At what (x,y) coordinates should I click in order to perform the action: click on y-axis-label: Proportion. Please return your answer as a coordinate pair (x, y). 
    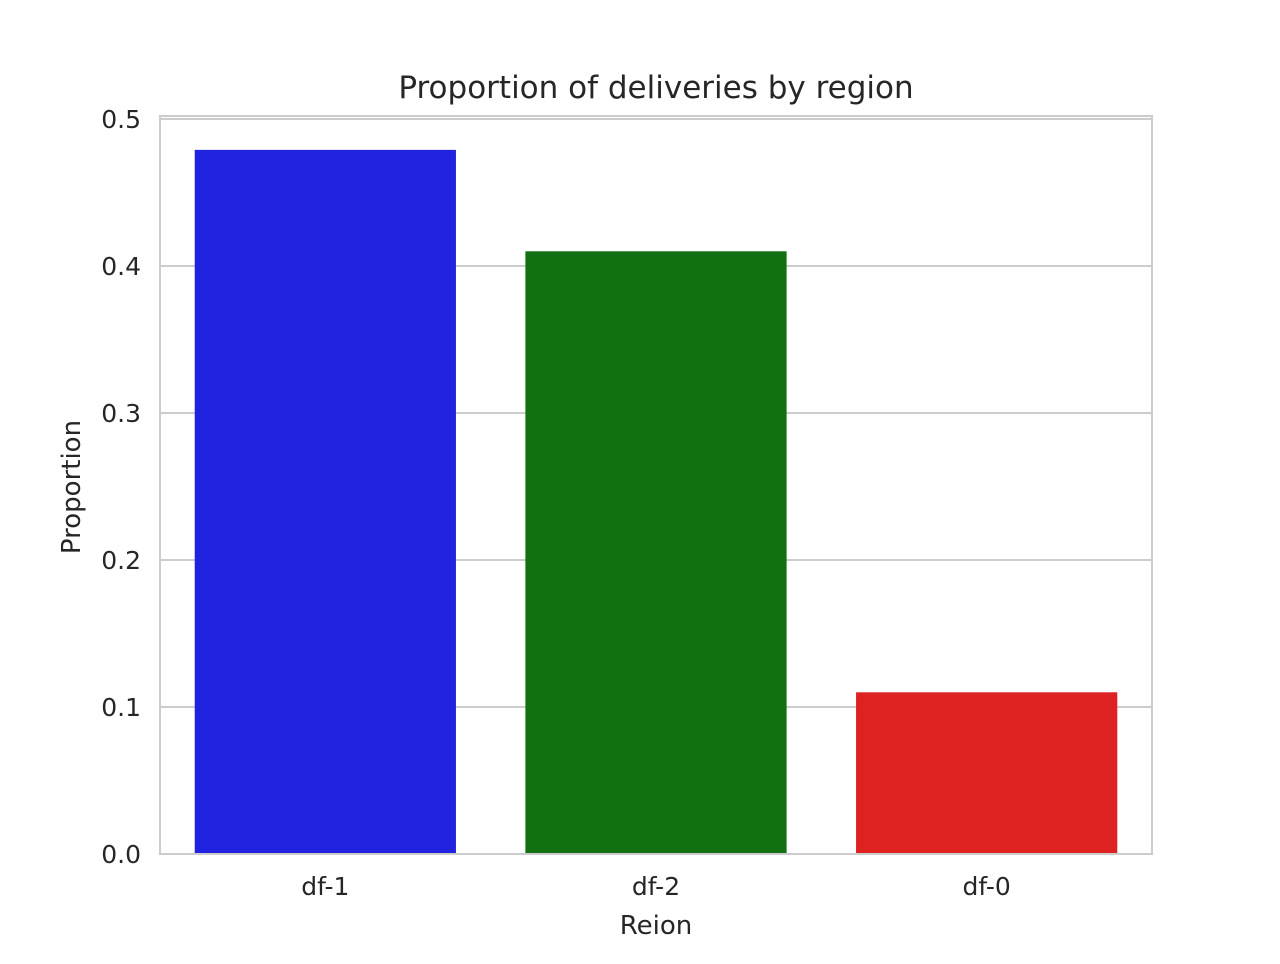
    Looking at the image, I should click on (72, 487).